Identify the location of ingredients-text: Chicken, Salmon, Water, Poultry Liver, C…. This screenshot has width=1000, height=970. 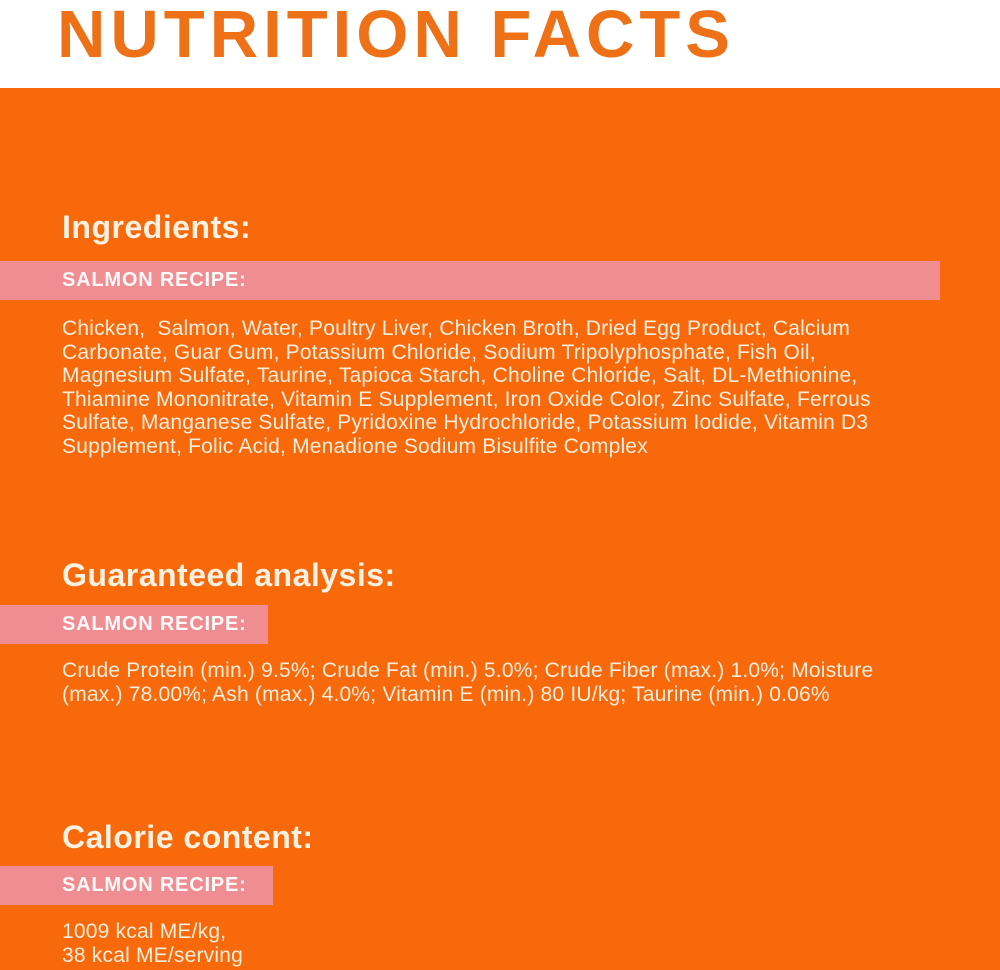
(466, 387).